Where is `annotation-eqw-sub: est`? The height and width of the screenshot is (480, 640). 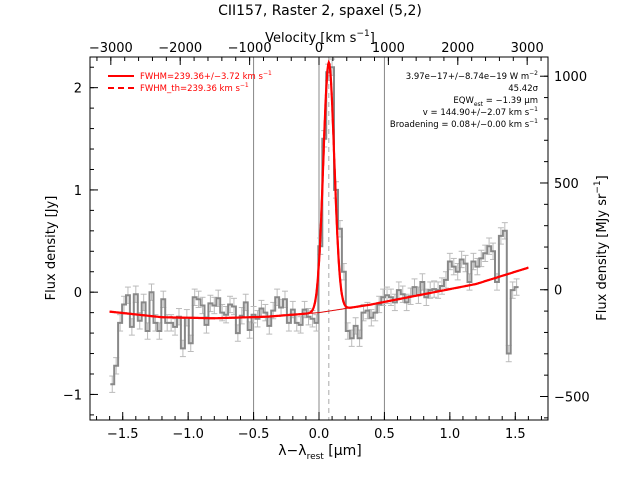 annotation-eqw-sub: est is located at coordinates (479, 104).